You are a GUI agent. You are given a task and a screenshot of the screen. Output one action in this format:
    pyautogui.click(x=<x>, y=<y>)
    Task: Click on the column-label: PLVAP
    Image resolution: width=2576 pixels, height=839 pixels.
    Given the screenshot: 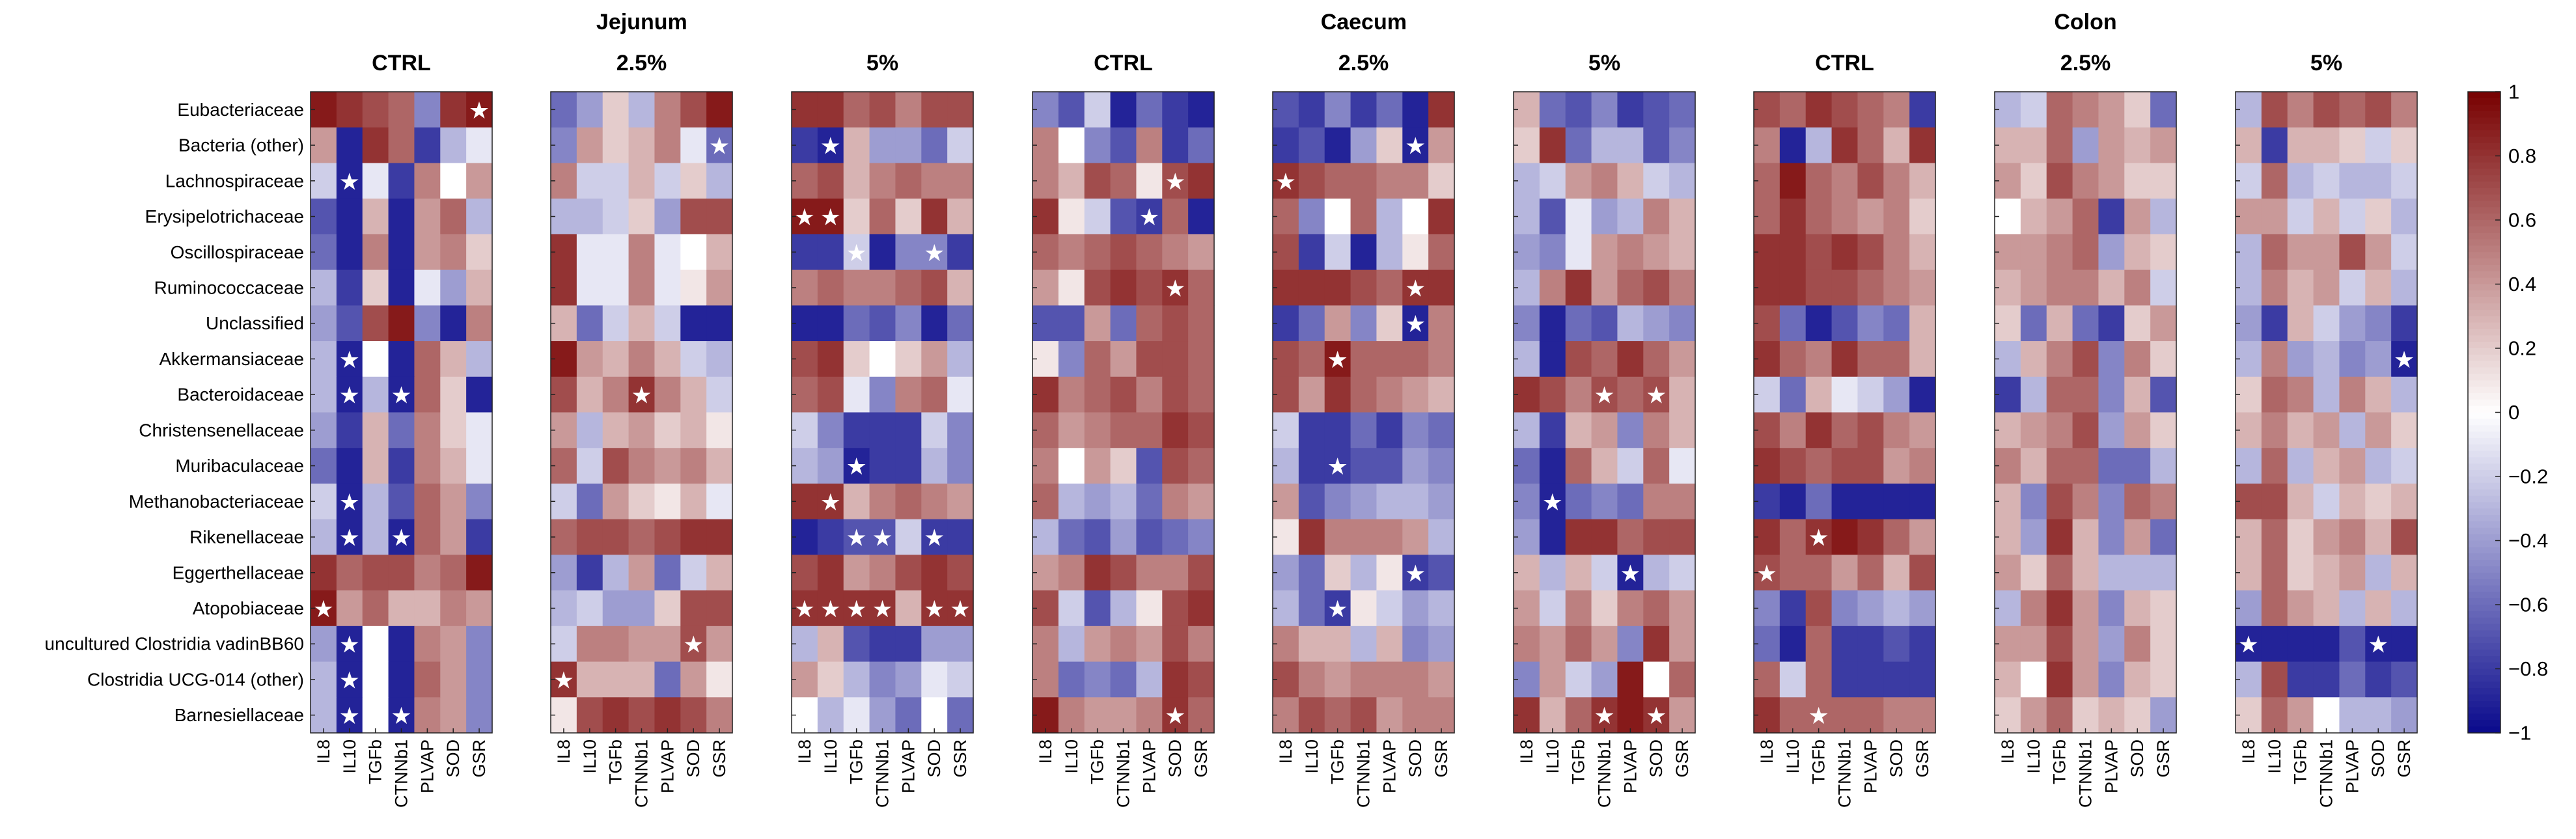 What is the action you would take?
    pyautogui.click(x=1870, y=766)
    